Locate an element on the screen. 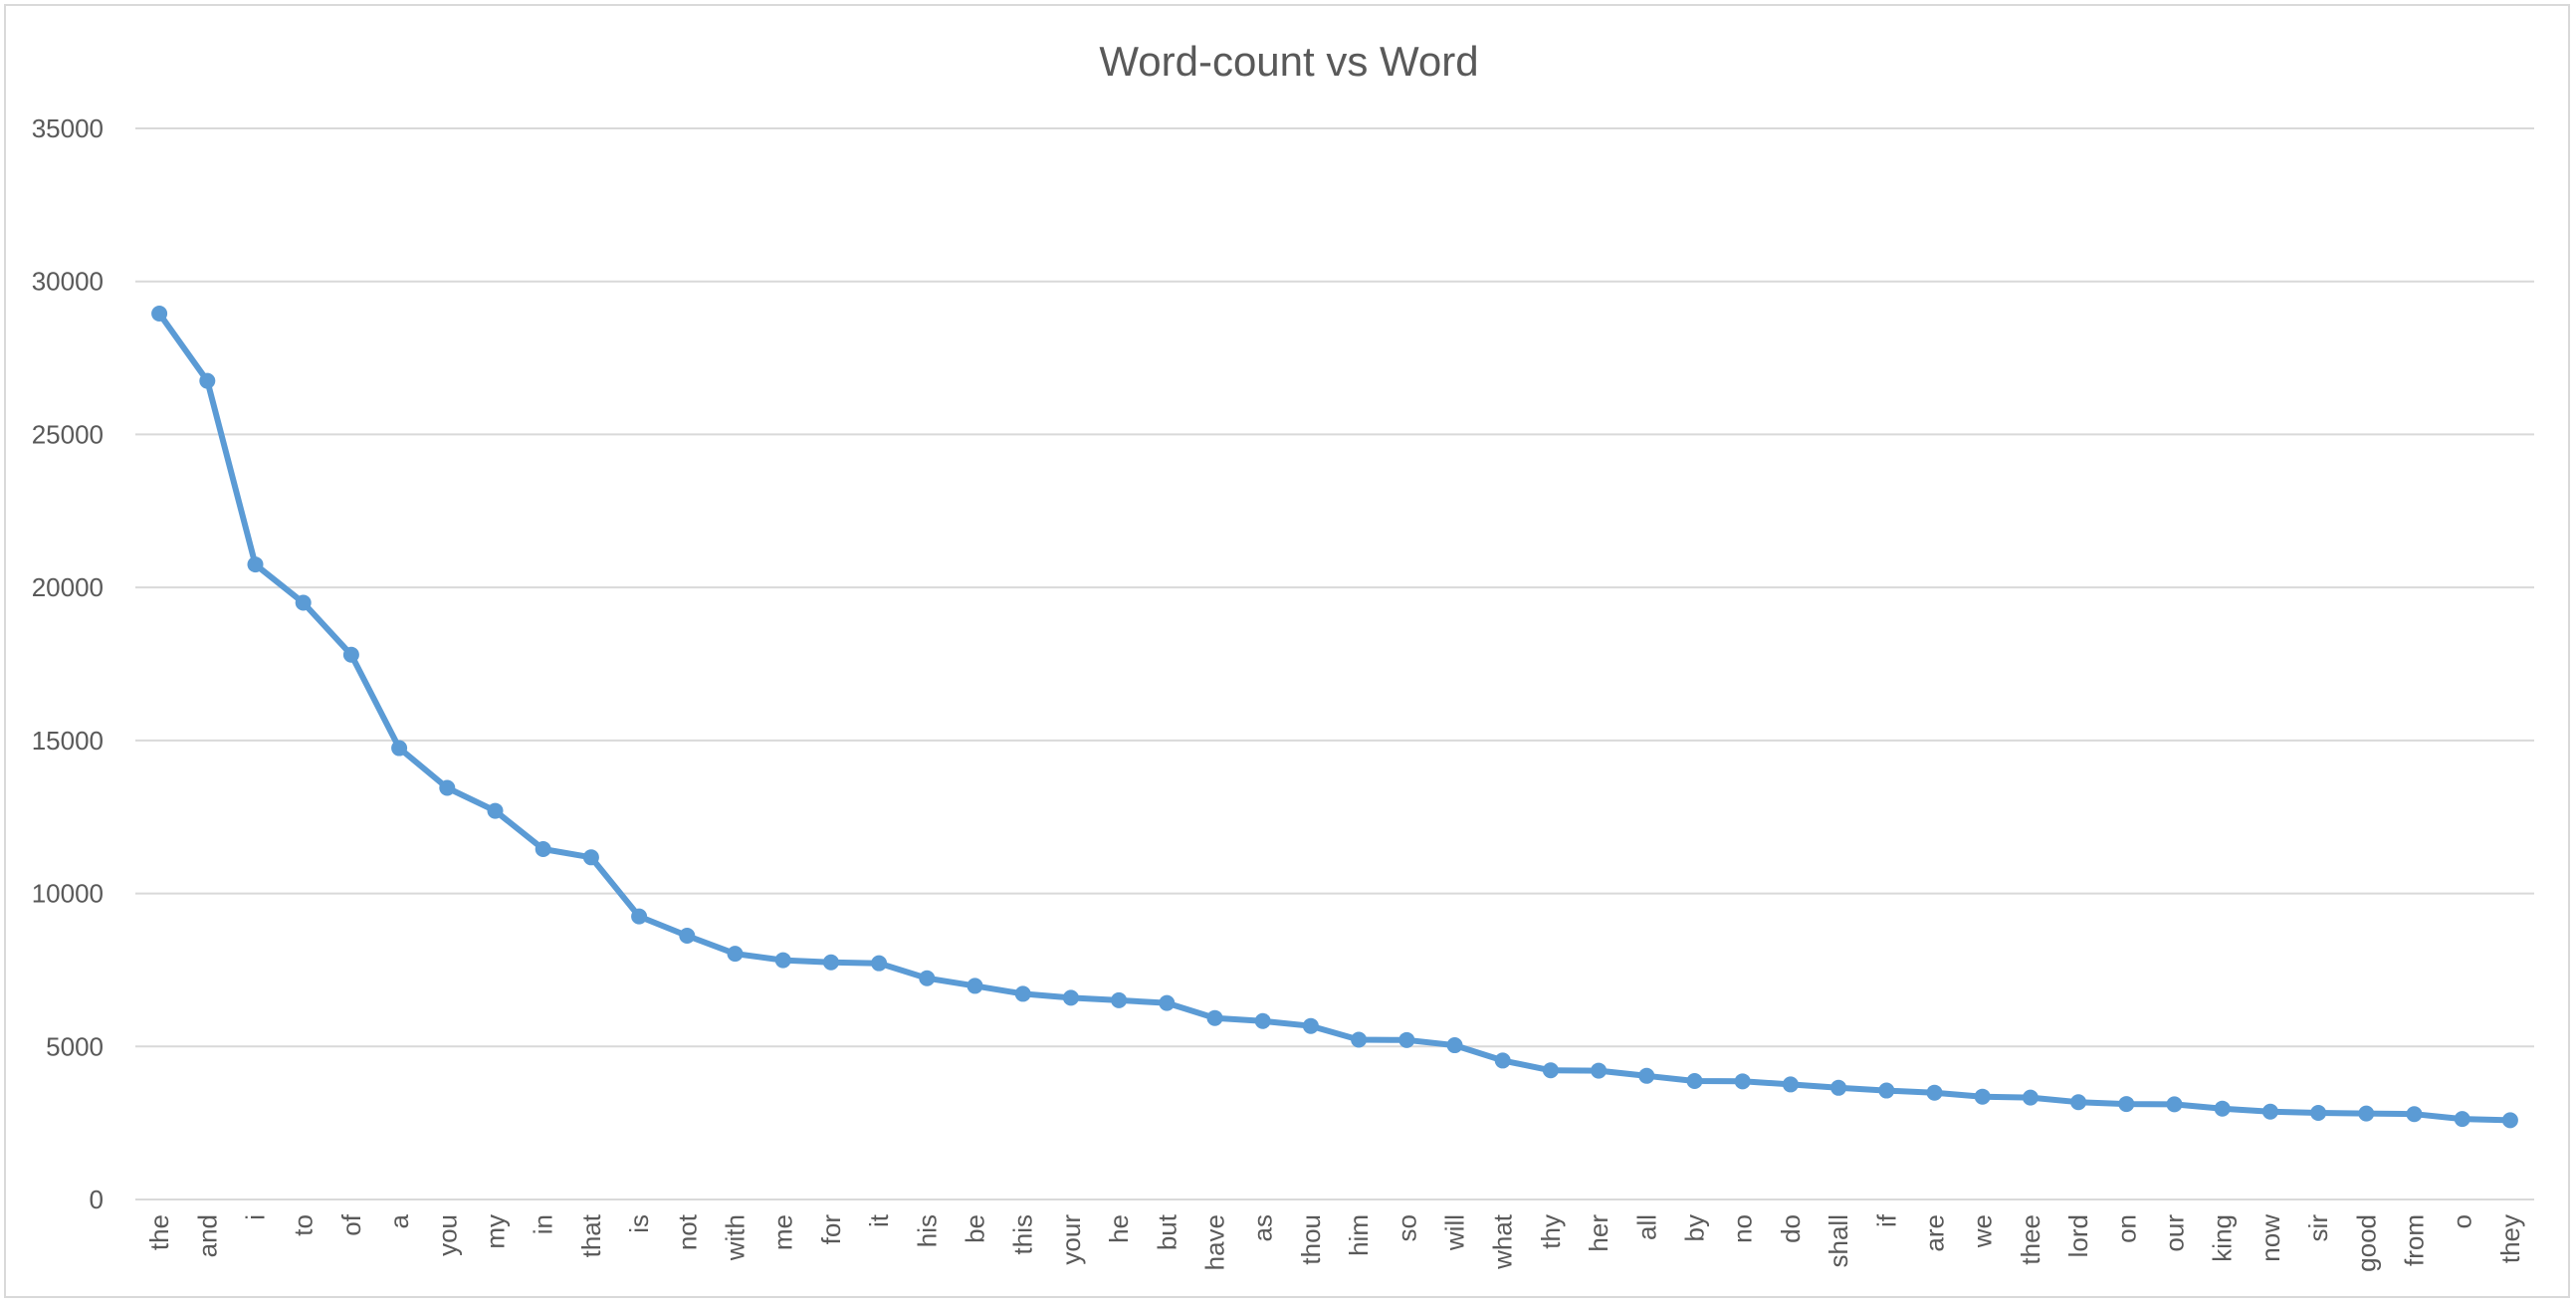 The image size is (2576, 1305). y-tick-label: 35000 is located at coordinates (68, 128).